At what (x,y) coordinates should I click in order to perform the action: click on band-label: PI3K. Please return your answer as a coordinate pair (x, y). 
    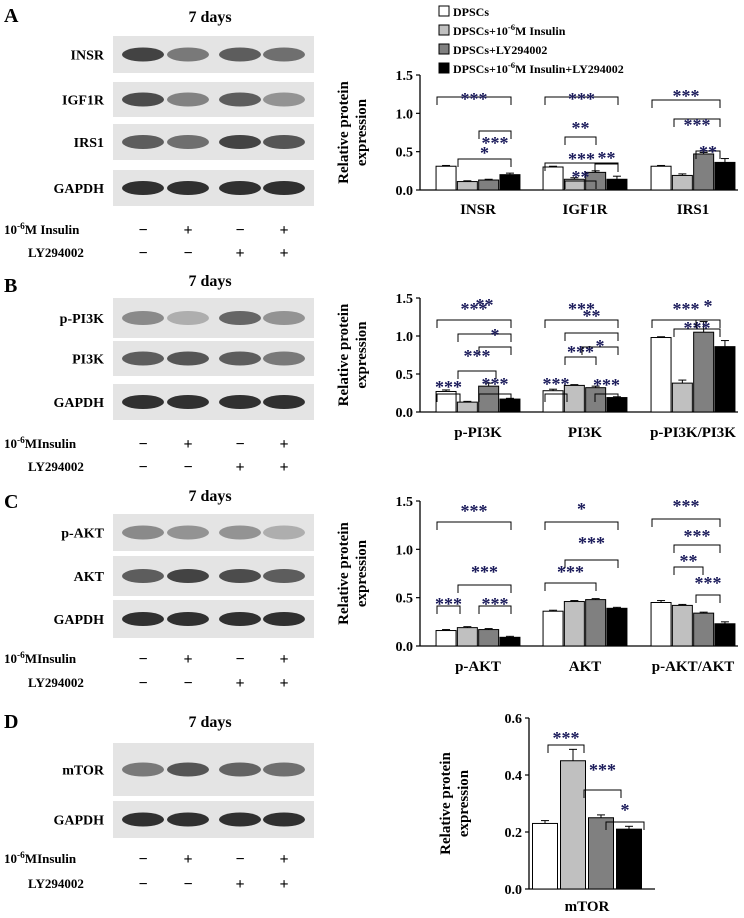
    Looking at the image, I should click on (88, 360).